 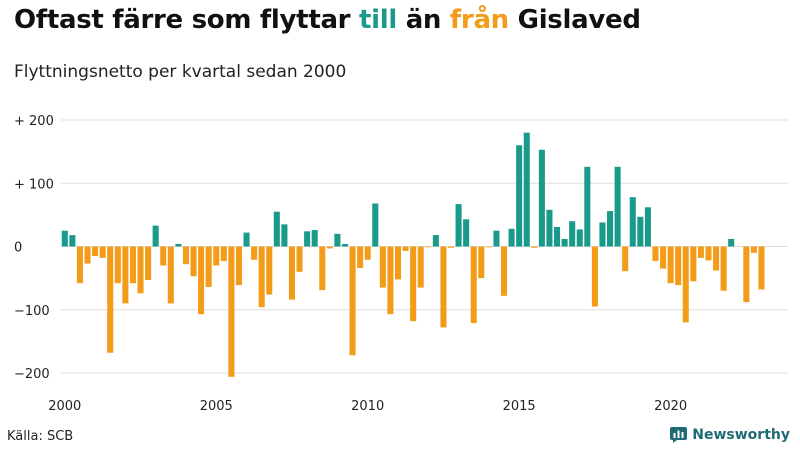 What do you see at coordinates (246, 239) in the screenshot?
I see `bar-2006-q1` at bounding box center [246, 239].